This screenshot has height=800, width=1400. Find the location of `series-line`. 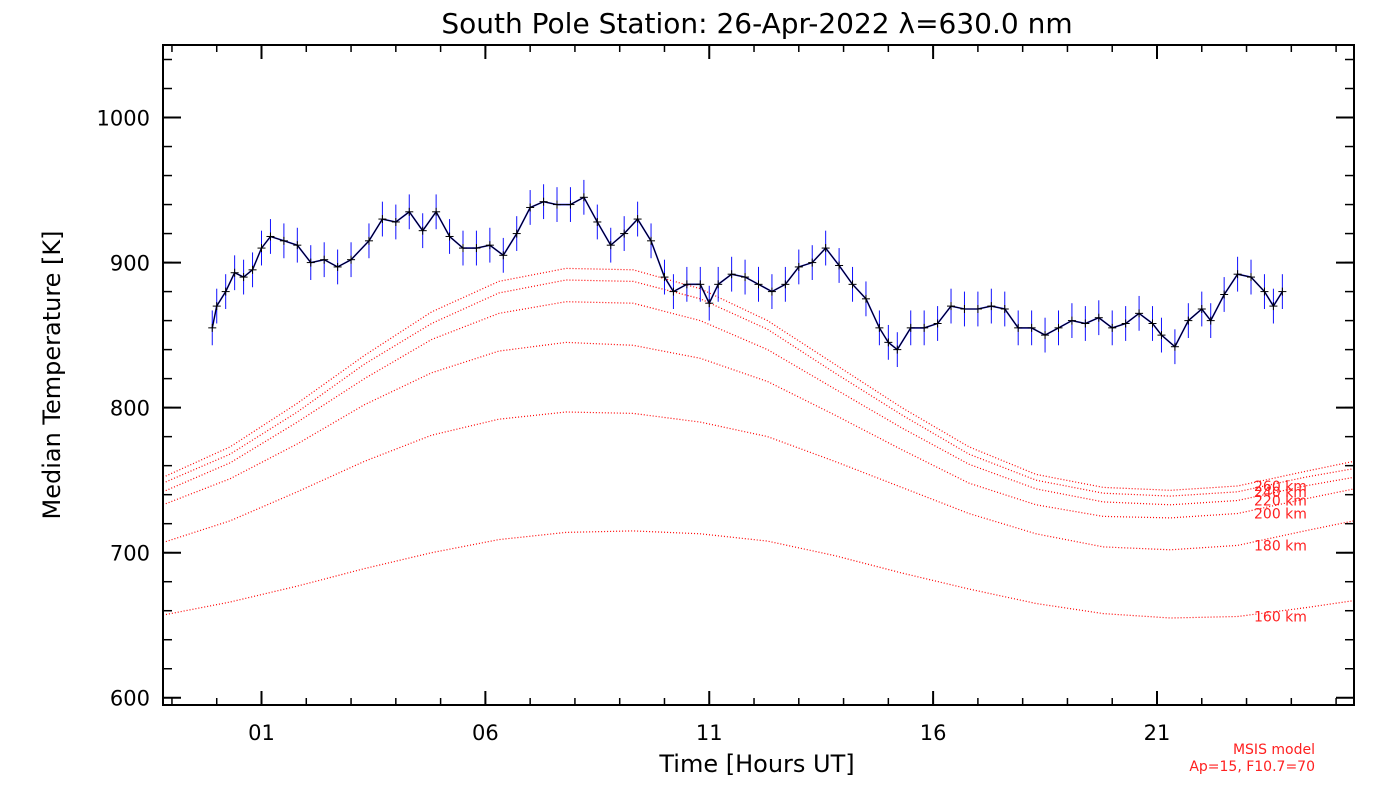

series-line is located at coordinates (747, 273).